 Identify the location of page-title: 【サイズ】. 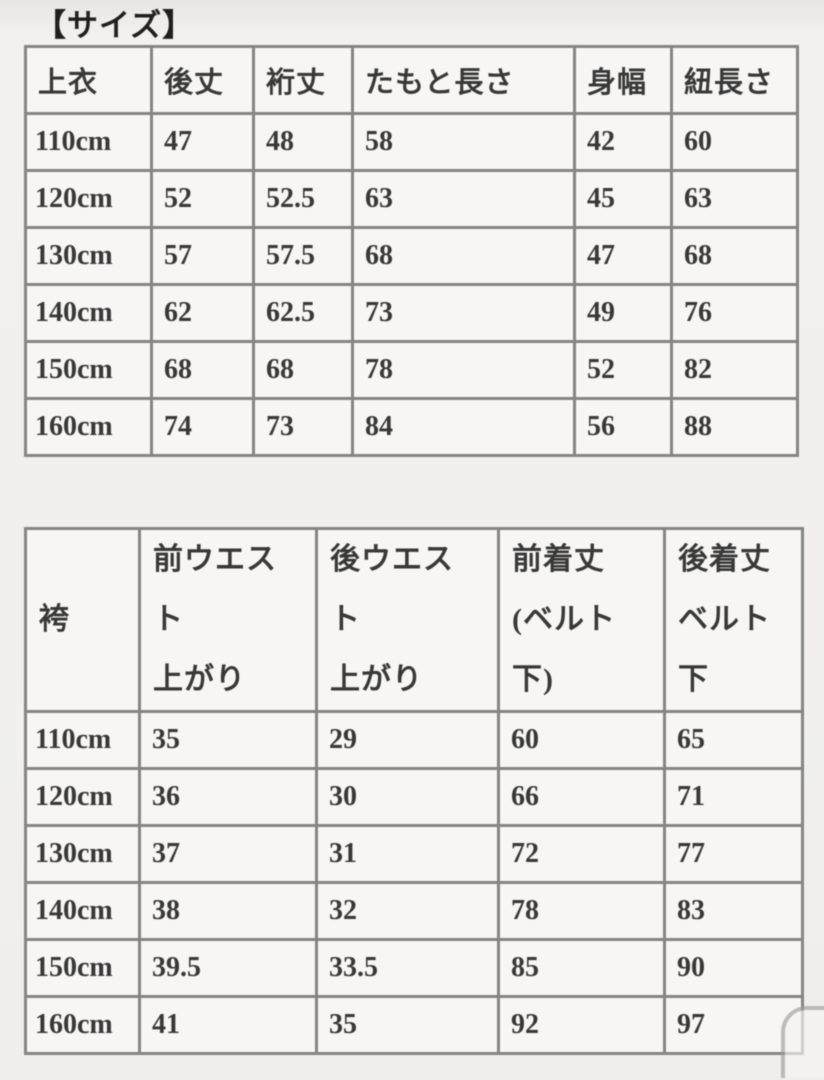
(115, 25).